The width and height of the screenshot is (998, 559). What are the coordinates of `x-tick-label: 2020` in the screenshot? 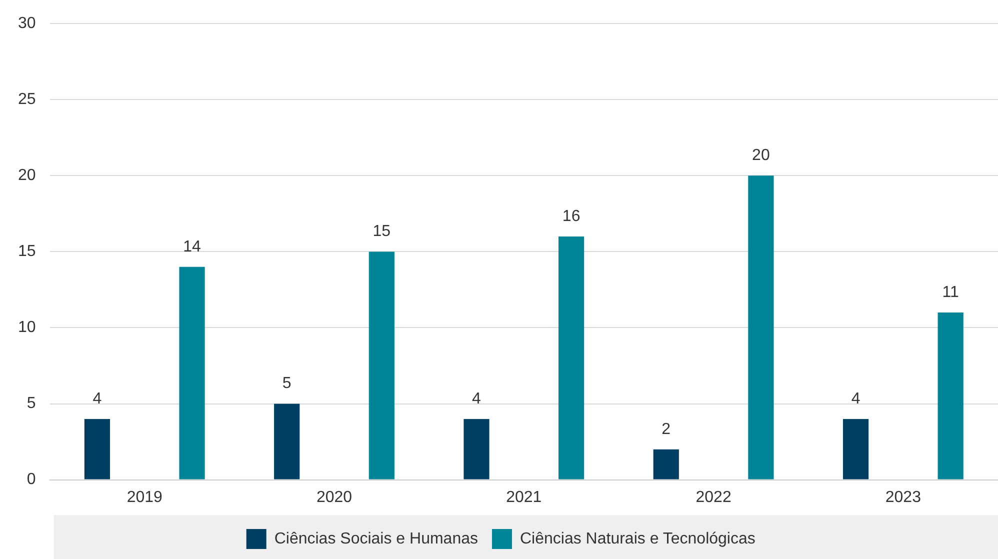 It's located at (334, 497).